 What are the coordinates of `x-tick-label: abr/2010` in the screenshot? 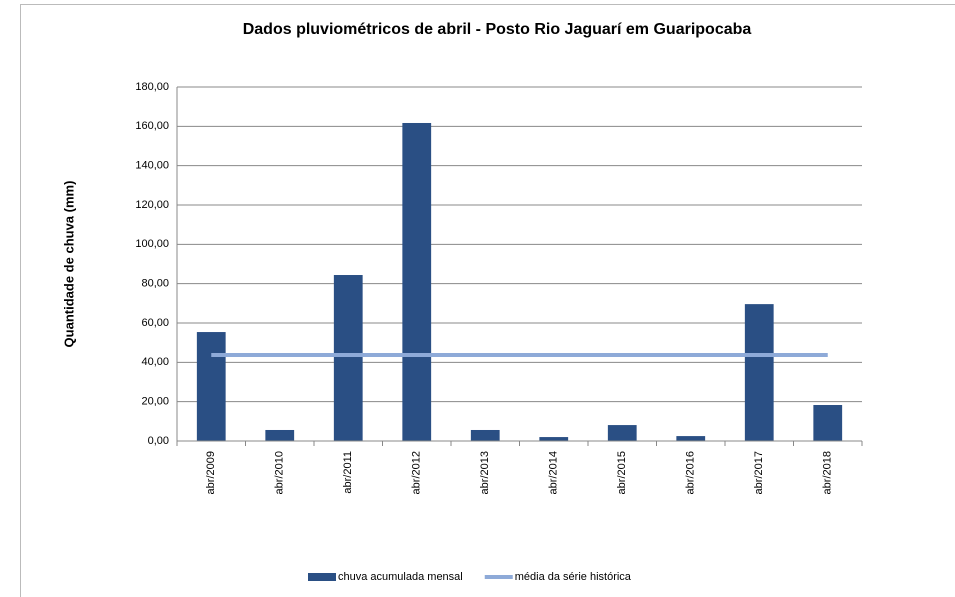 It's located at (280, 472).